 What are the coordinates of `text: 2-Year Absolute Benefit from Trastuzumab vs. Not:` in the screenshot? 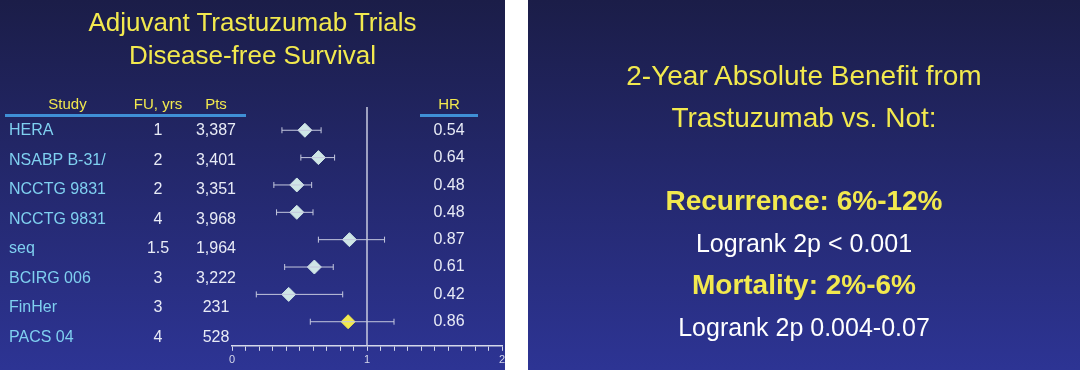 It's located at (804, 97).